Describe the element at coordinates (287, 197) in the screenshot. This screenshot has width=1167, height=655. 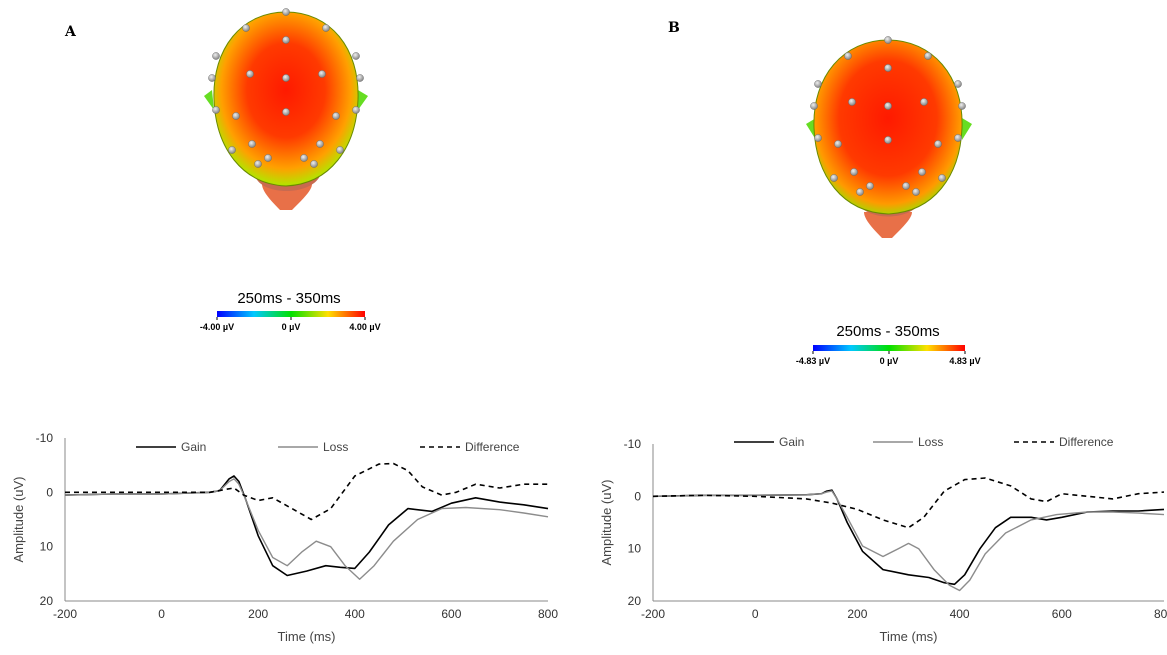
I see `nose-a` at that location.